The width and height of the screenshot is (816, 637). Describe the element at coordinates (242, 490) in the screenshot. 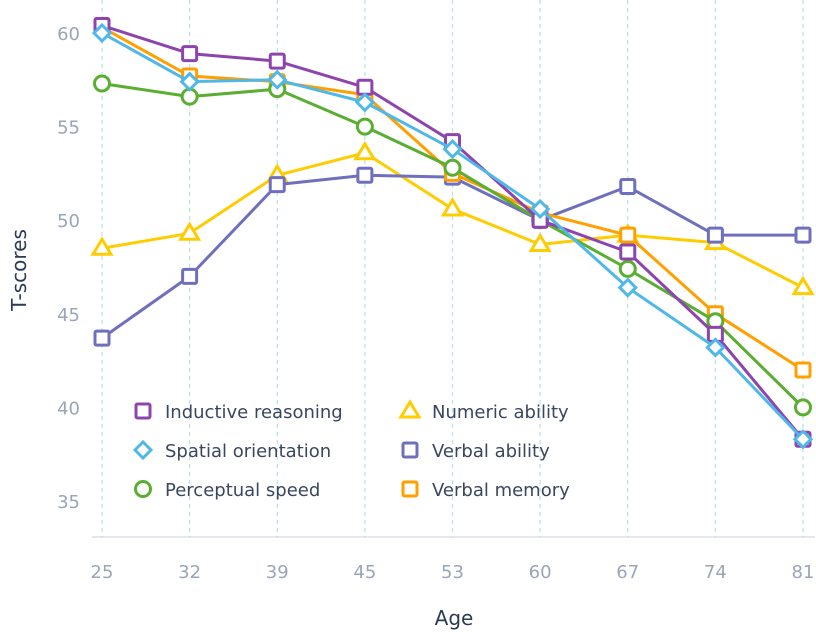

I see `legend-label: Perceptual speed` at that location.